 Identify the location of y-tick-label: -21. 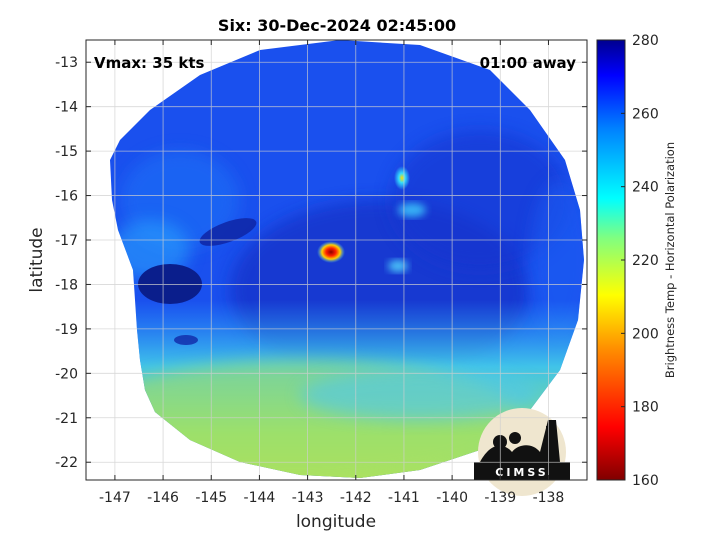
(66, 419).